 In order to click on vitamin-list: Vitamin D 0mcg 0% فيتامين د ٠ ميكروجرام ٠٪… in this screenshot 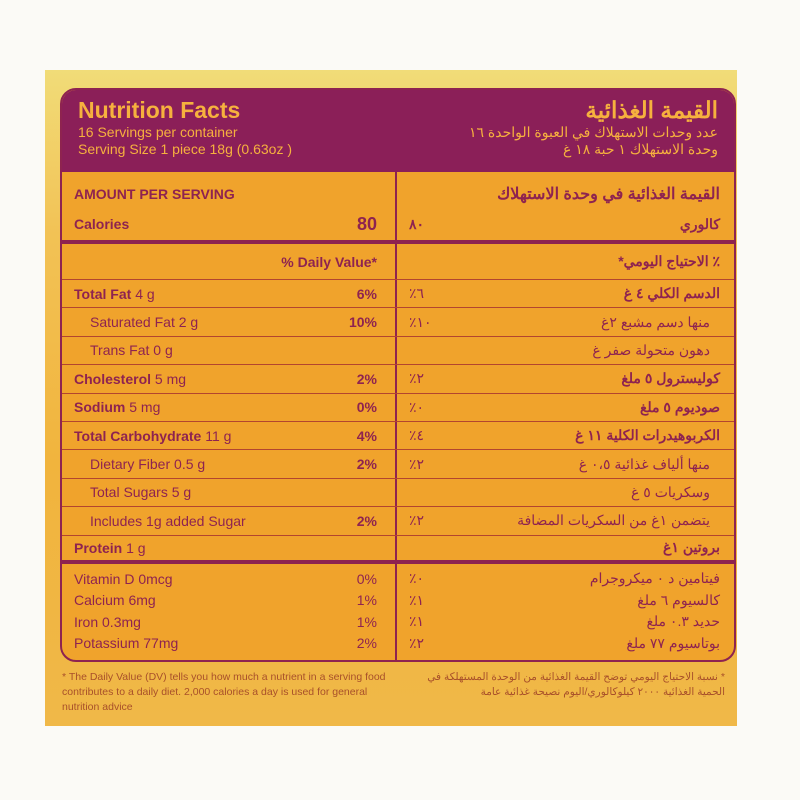, I will do `click(398, 609)`.